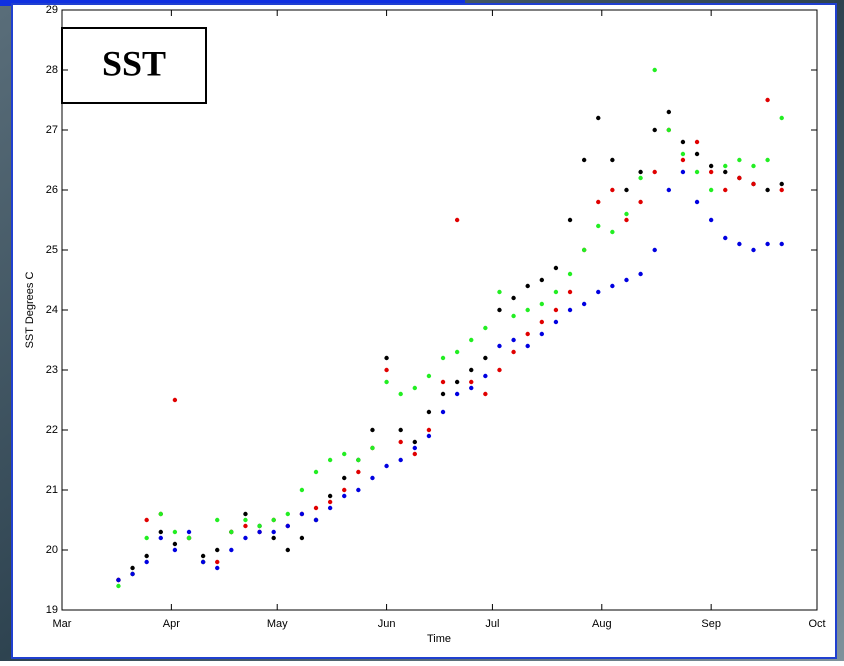  I want to click on x-tick-label: Jun, so click(387, 624).